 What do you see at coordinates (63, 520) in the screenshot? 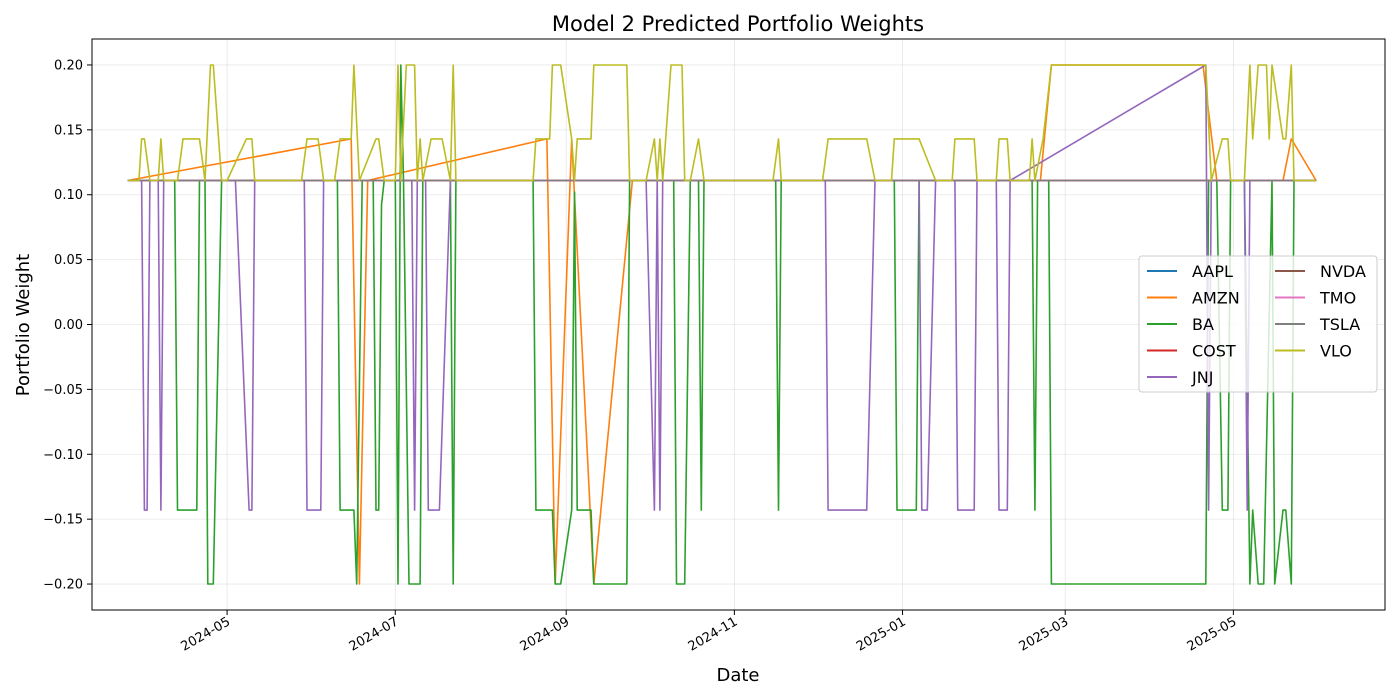
I see `y-tick-label: −0.15` at bounding box center [63, 520].